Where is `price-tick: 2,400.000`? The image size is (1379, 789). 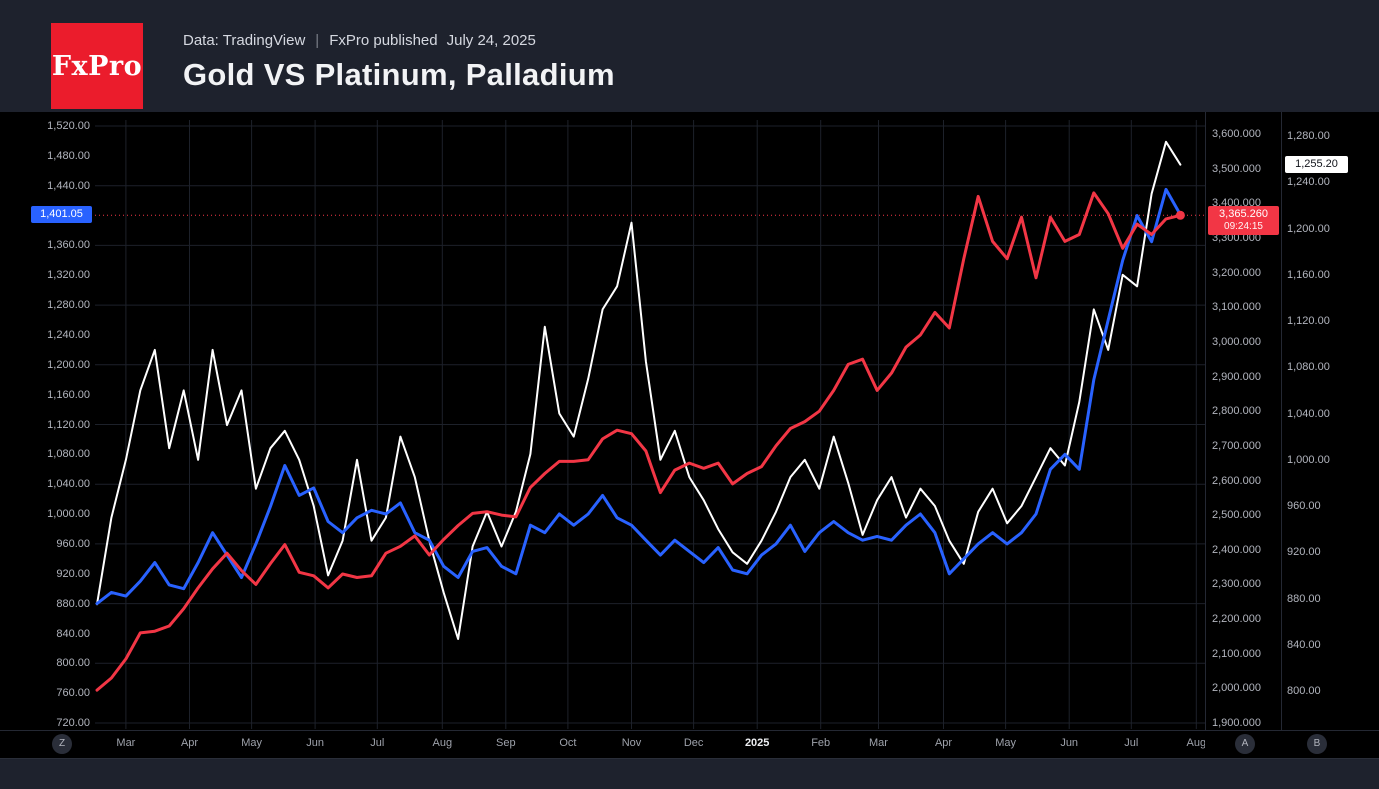 price-tick: 2,400.000 is located at coordinates (1236, 549).